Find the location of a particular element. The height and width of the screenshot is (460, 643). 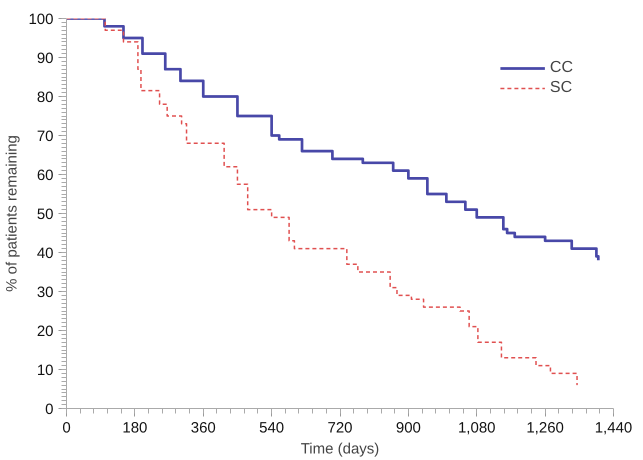

x-tick-label: 1,260 is located at coordinates (545, 428).